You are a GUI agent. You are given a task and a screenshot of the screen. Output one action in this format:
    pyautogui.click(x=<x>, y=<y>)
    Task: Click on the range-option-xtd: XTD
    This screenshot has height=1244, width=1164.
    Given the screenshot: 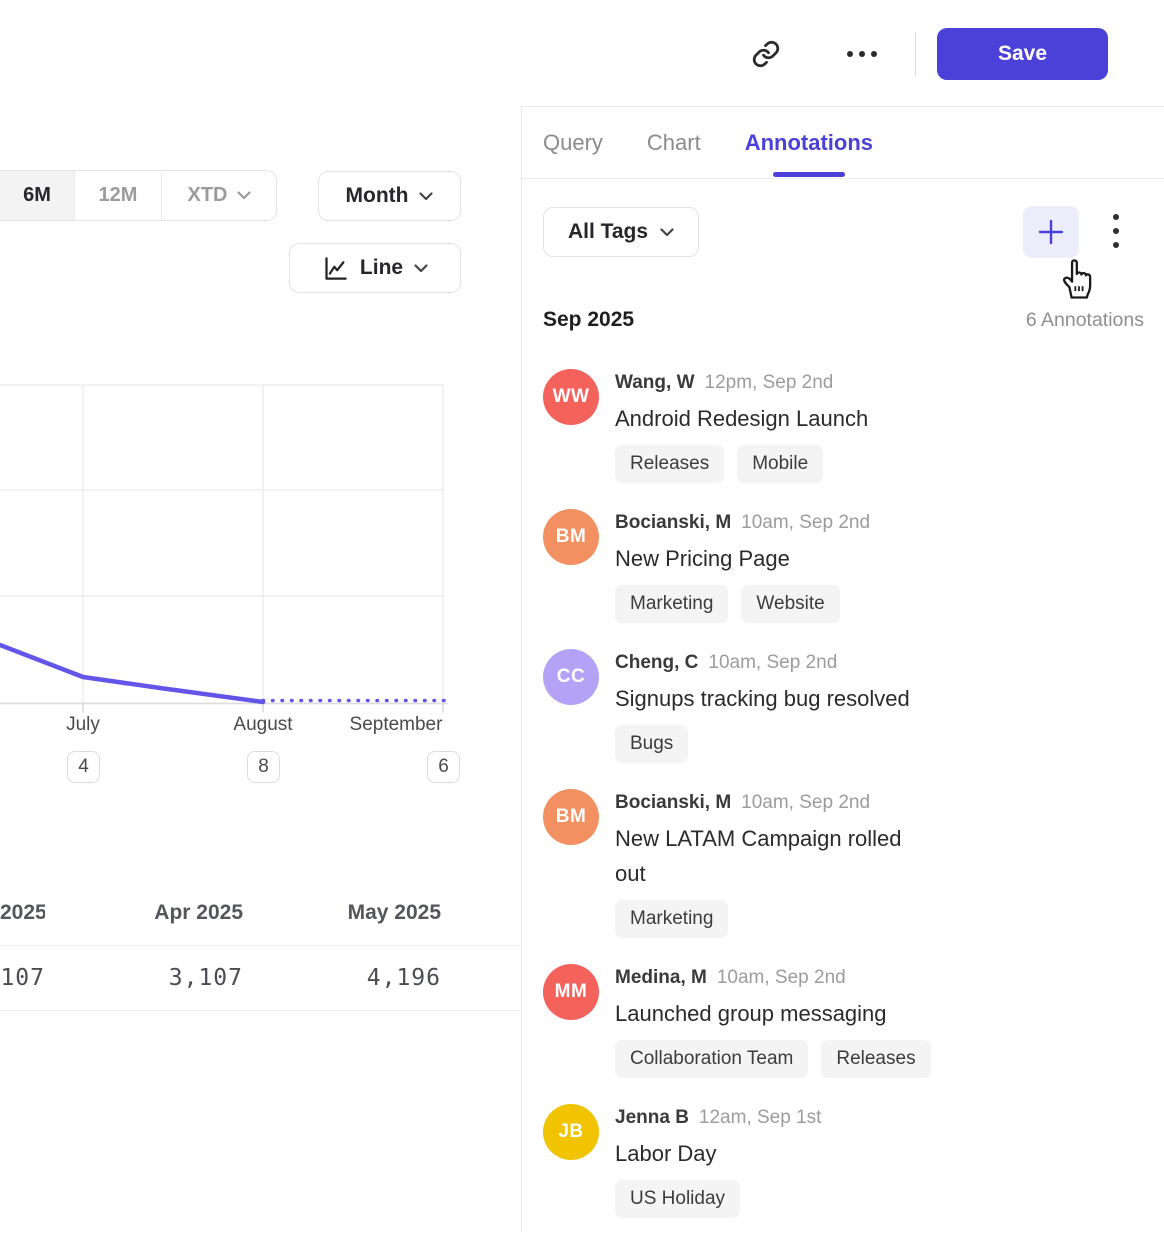 What is the action you would take?
    pyautogui.click(x=218, y=195)
    